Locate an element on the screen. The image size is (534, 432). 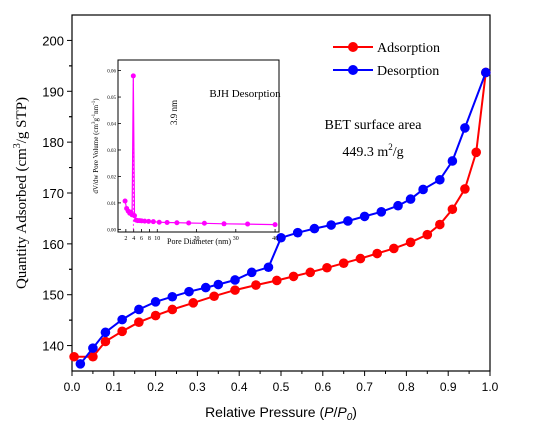
legend-label-adsorption: Adsorption is located at coordinates (408, 48).